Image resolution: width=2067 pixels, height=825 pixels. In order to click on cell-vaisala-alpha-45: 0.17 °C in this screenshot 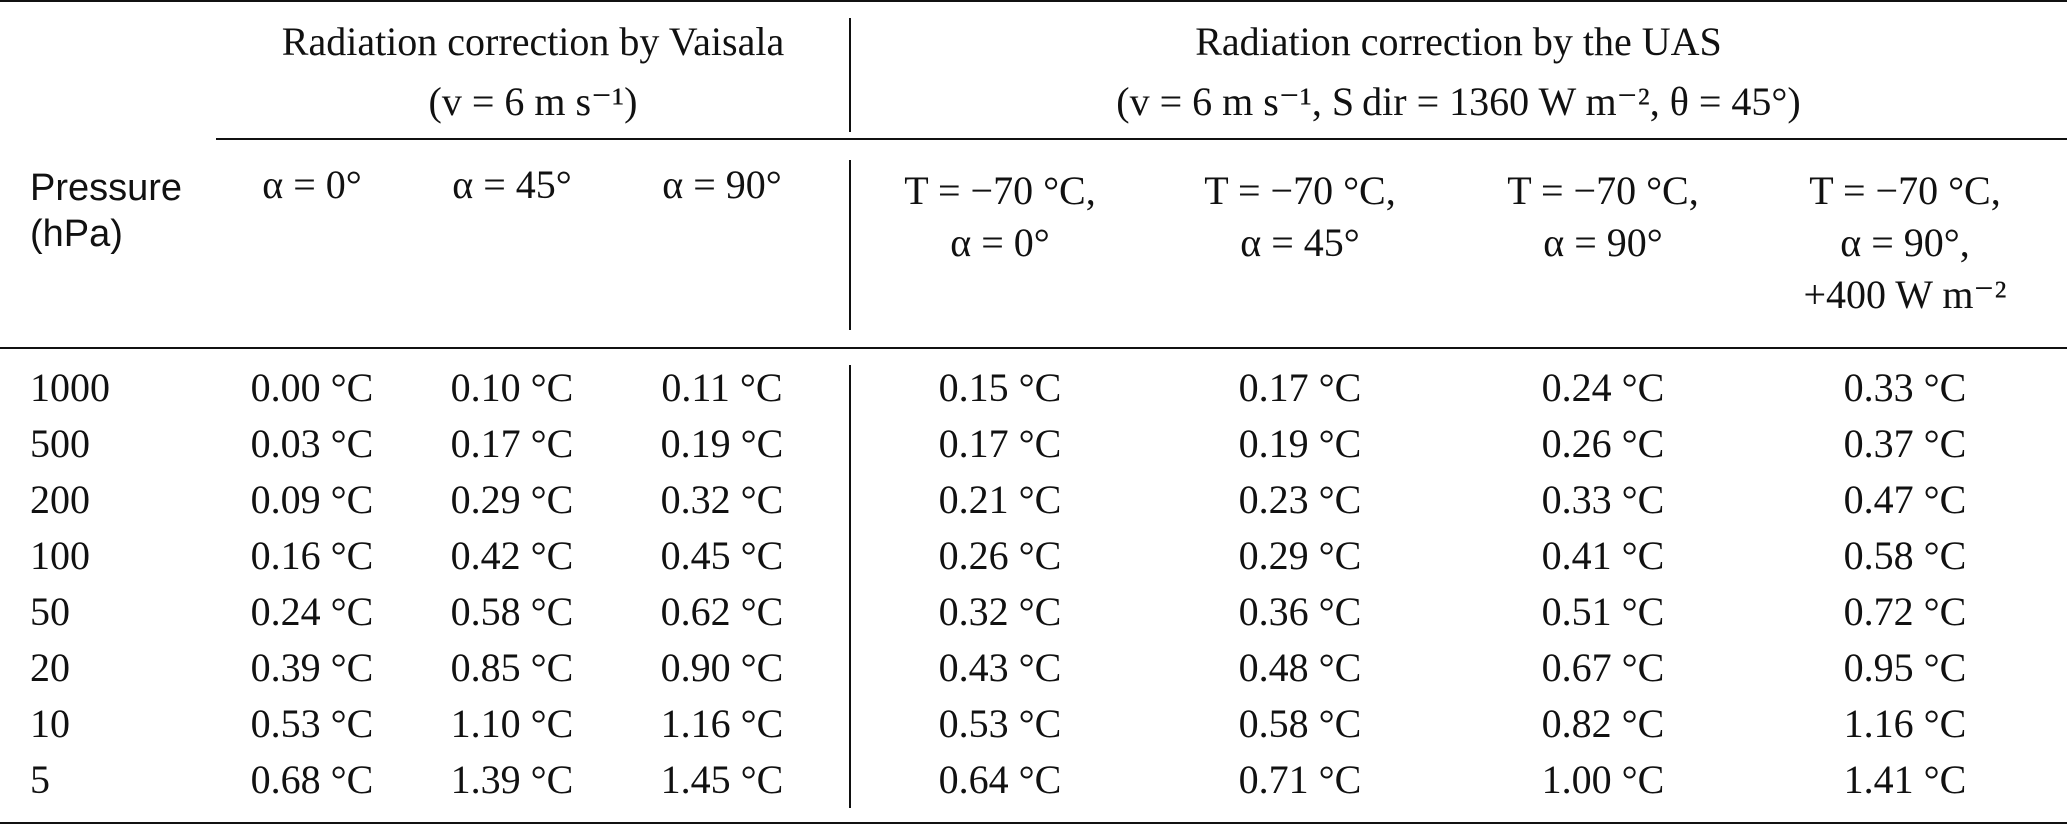, I will do `click(512, 443)`.